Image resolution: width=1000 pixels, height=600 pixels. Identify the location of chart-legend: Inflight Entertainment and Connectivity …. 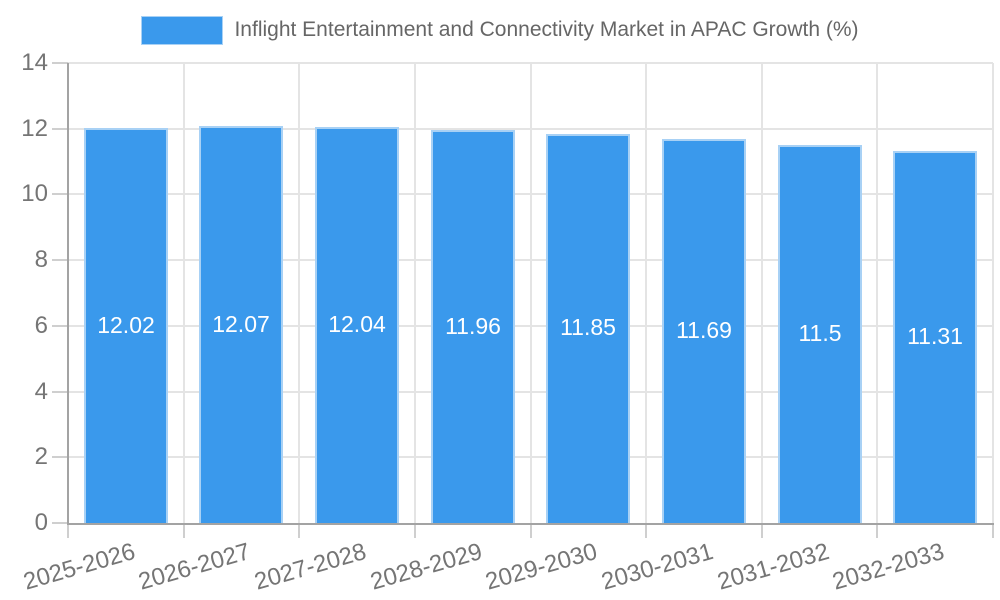
(500, 30).